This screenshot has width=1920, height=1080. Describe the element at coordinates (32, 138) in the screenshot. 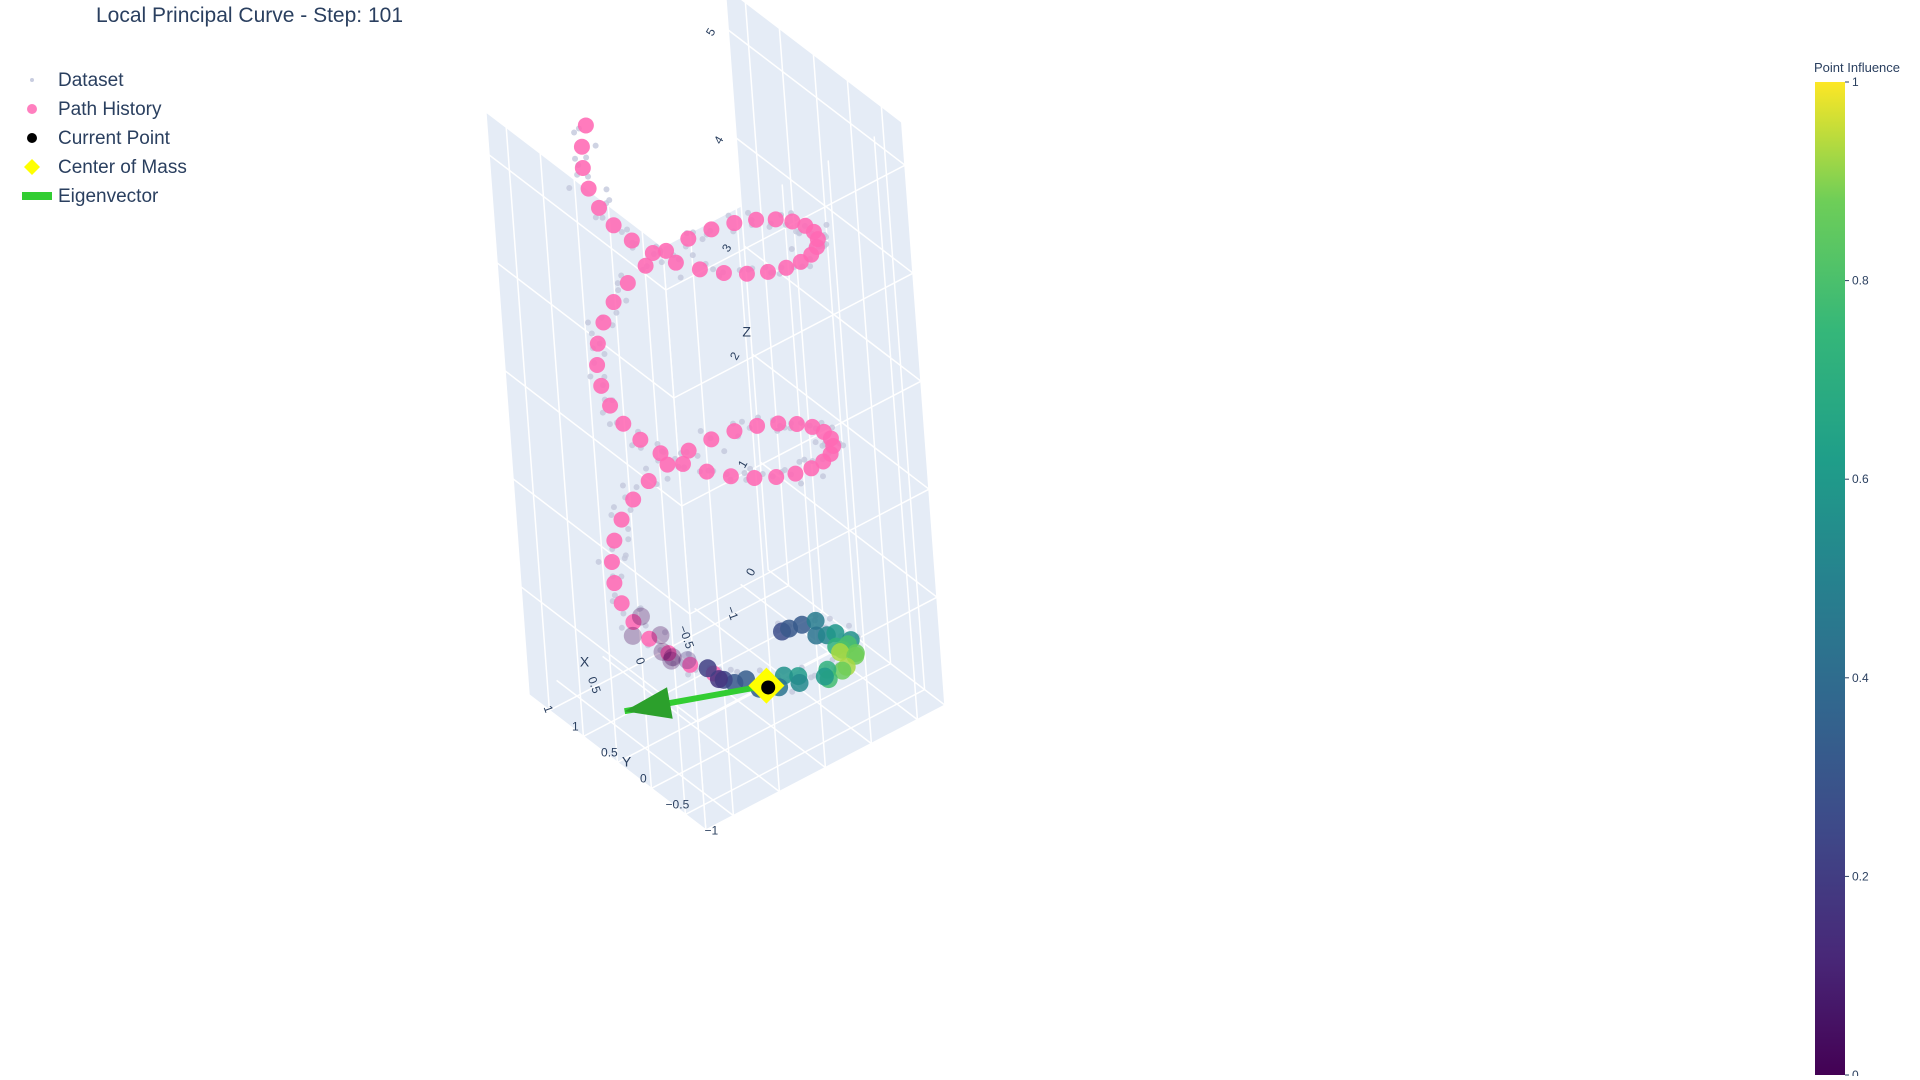

I see `current-point-marker-icon` at that location.